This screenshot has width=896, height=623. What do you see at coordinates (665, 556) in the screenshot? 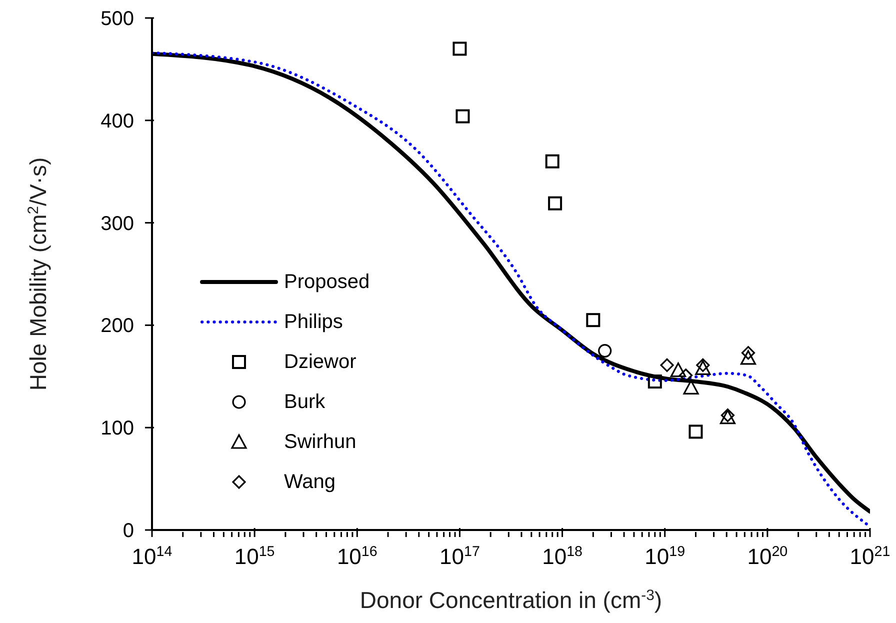
I see `x-tick-label: 10$^{19}$` at bounding box center [665, 556].